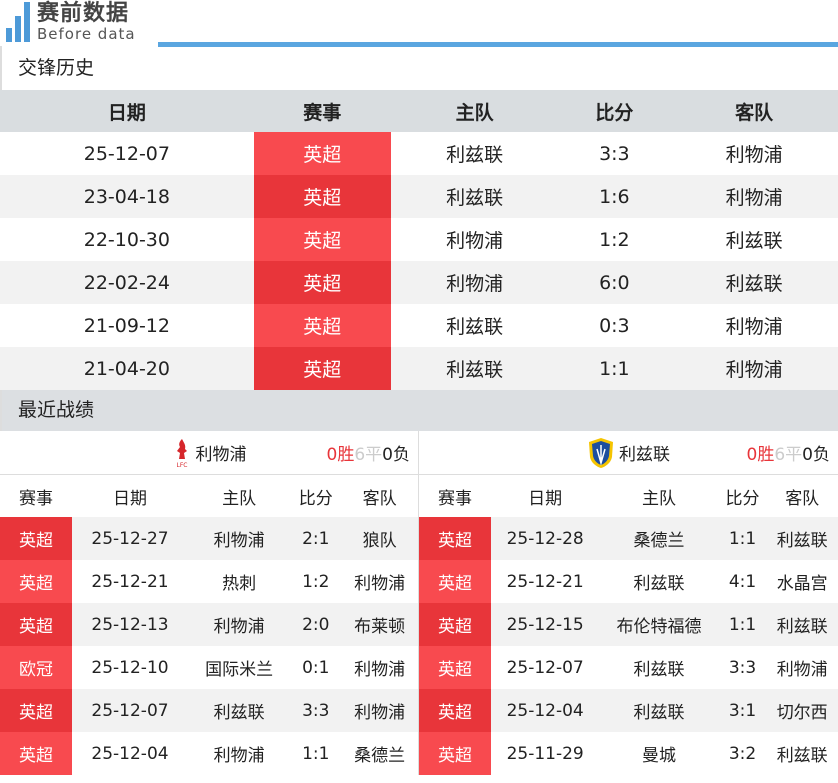 This screenshot has height=783, width=838. Describe the element at coordinates (742, 710) in the screenshot. I see `table-cell: 3:1` at that location.